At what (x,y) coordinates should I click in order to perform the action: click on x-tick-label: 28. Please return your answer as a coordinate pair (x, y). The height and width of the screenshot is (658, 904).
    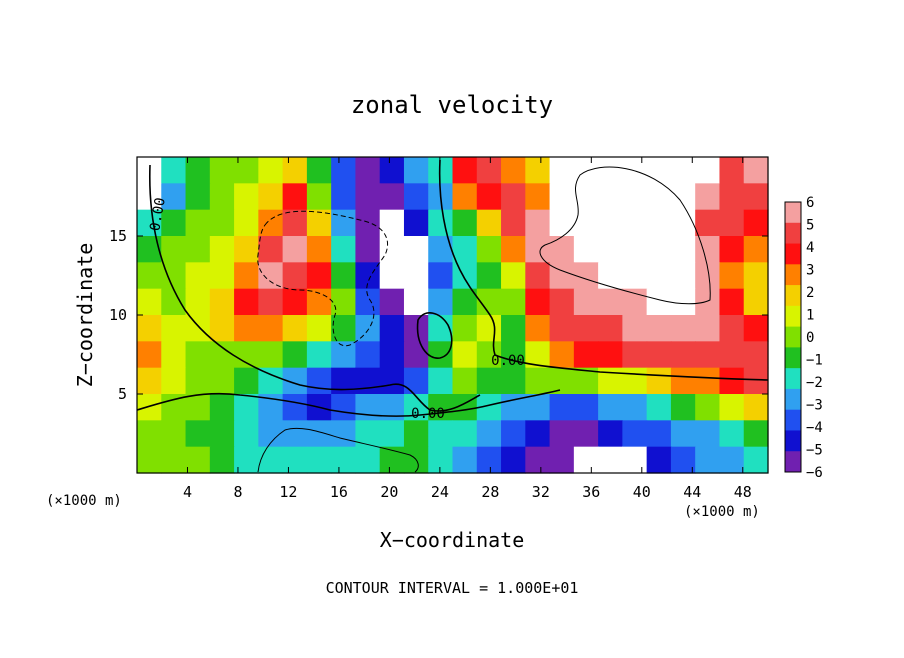
    Looking at the image, I should click on (490, 492).